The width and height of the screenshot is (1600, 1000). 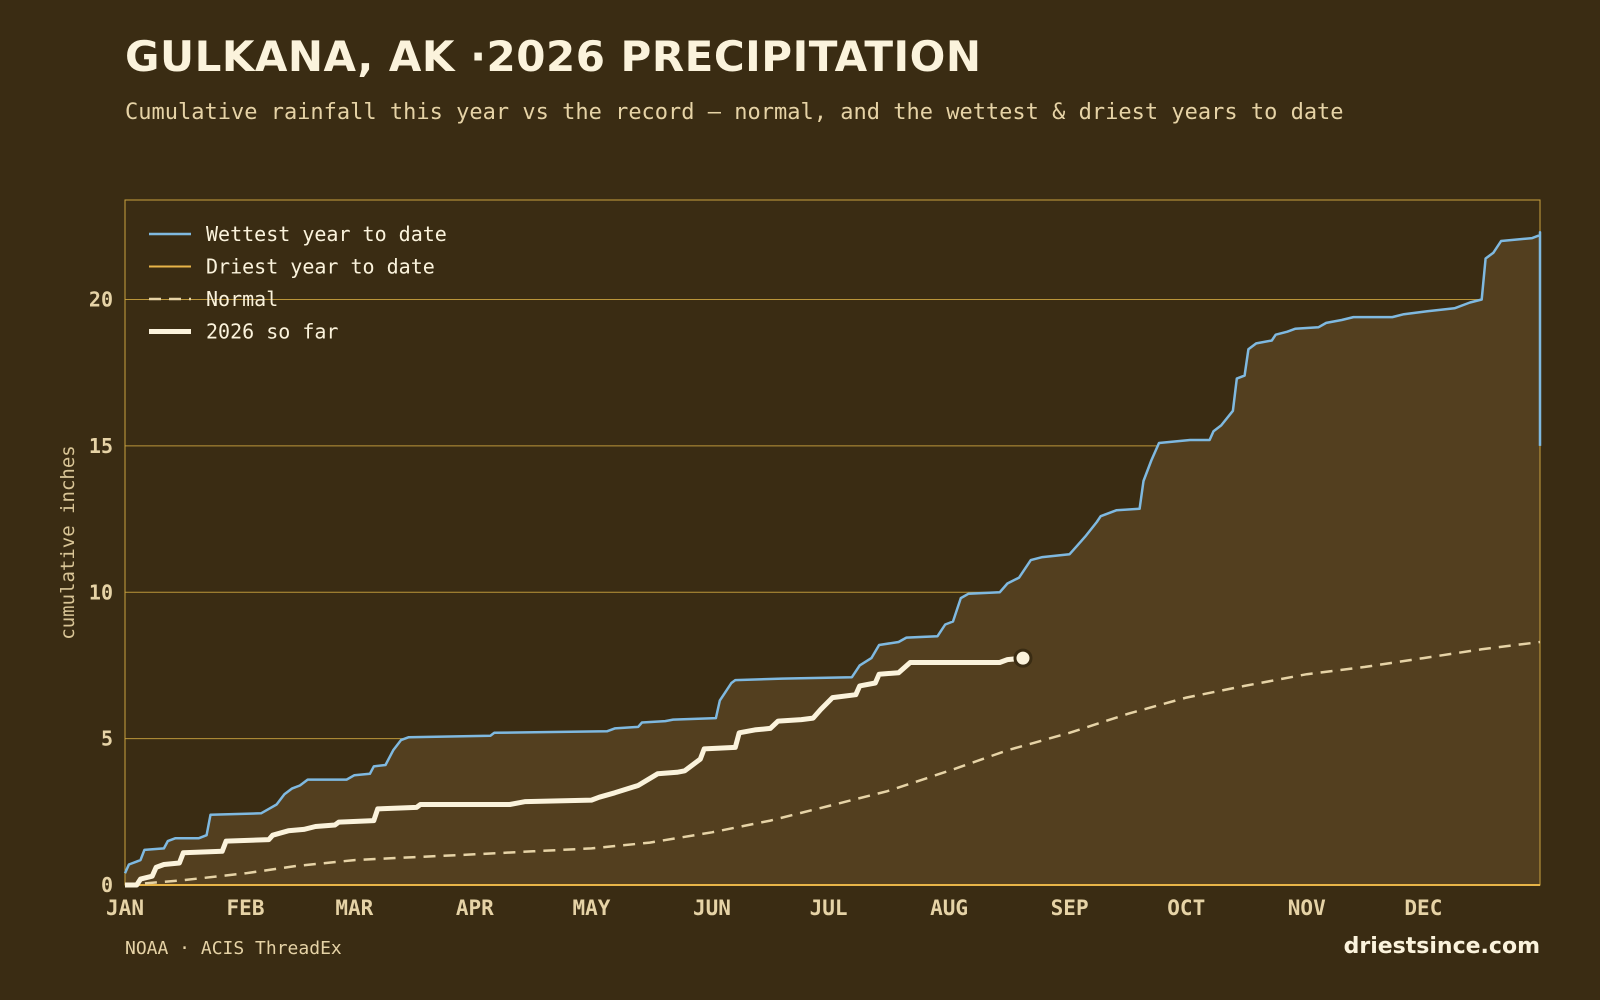 I want to click on y-tick-label: 5, so click(x=107, y=739).